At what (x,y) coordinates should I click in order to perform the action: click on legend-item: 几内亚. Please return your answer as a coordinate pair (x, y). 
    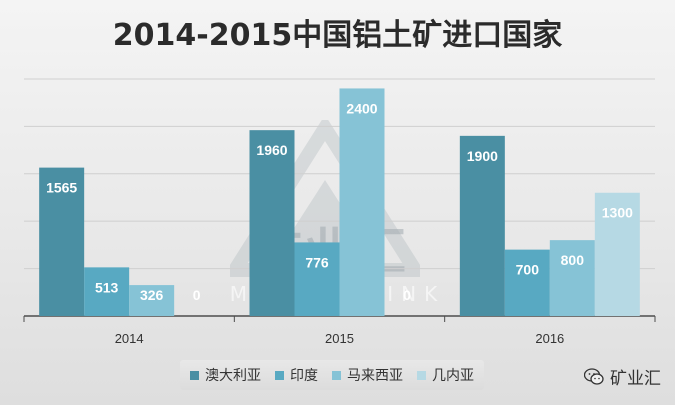
    Looking at the image, I should click on (445, 375).